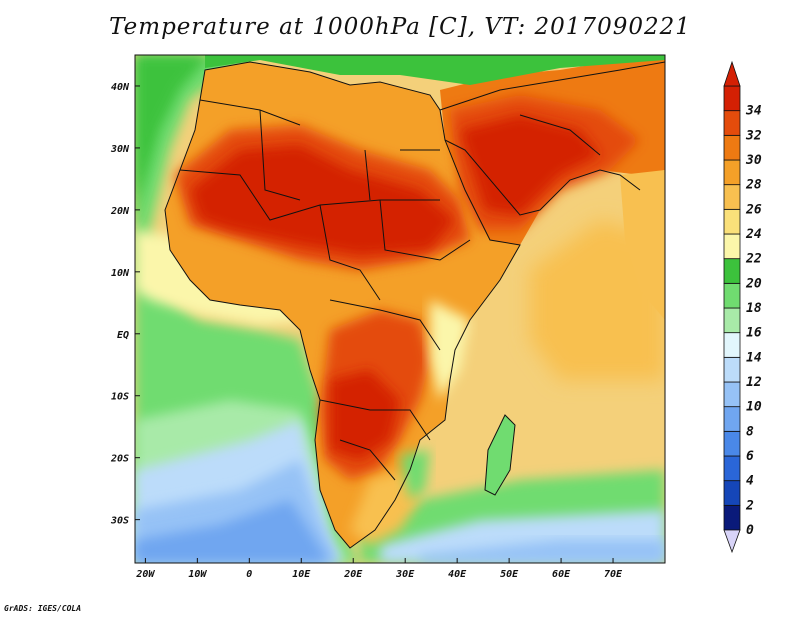  What do you see at coordinates (754, 308) in the screenshot?
I see `colorbar-label: 18` at bounding box center [754, 308].